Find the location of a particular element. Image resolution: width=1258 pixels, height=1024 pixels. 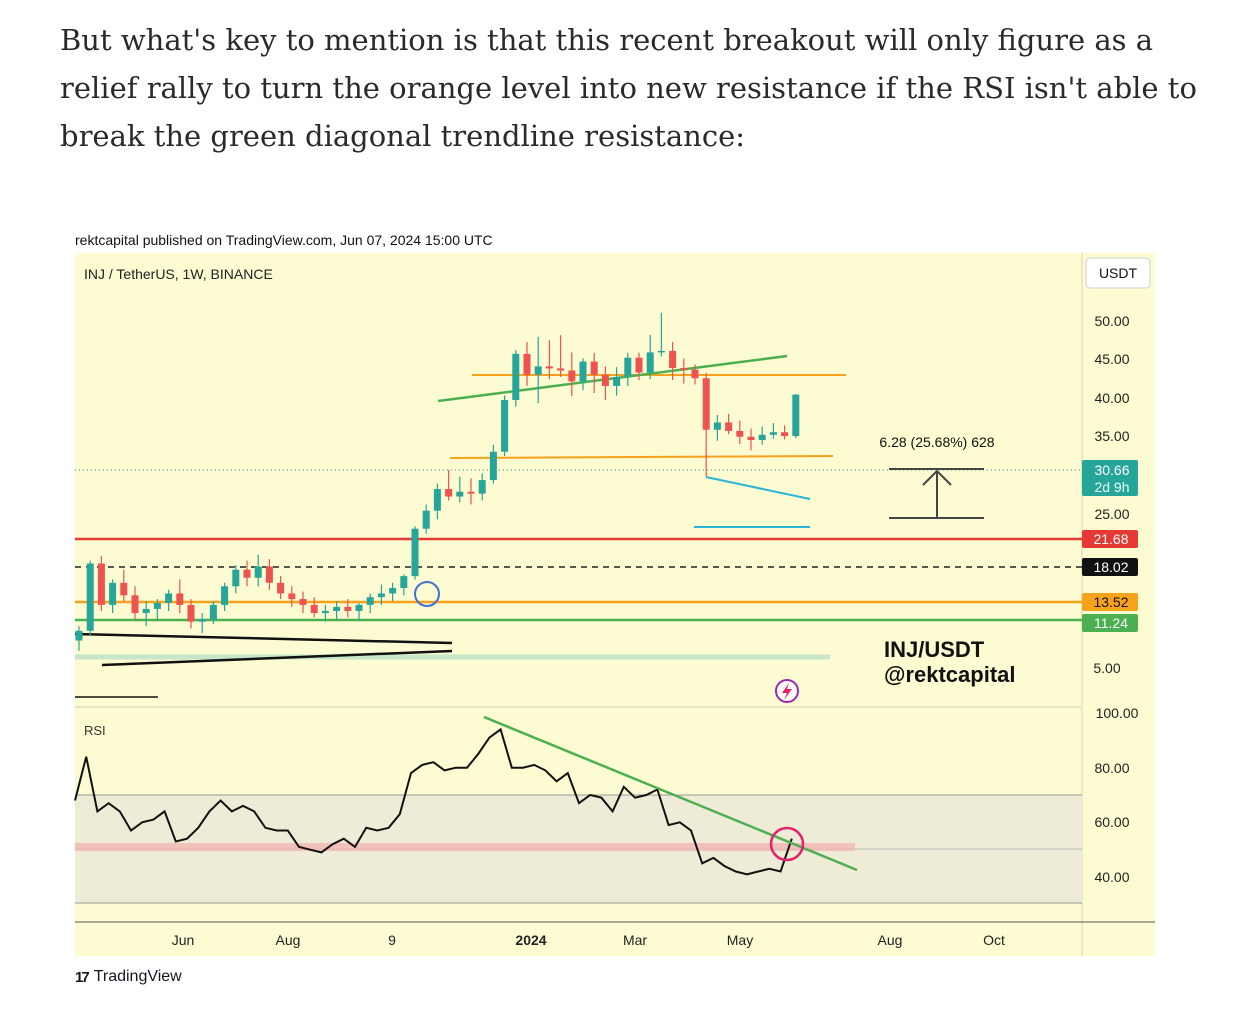

red-level-badge: 21.68 is located at coordinates (1110, 539).